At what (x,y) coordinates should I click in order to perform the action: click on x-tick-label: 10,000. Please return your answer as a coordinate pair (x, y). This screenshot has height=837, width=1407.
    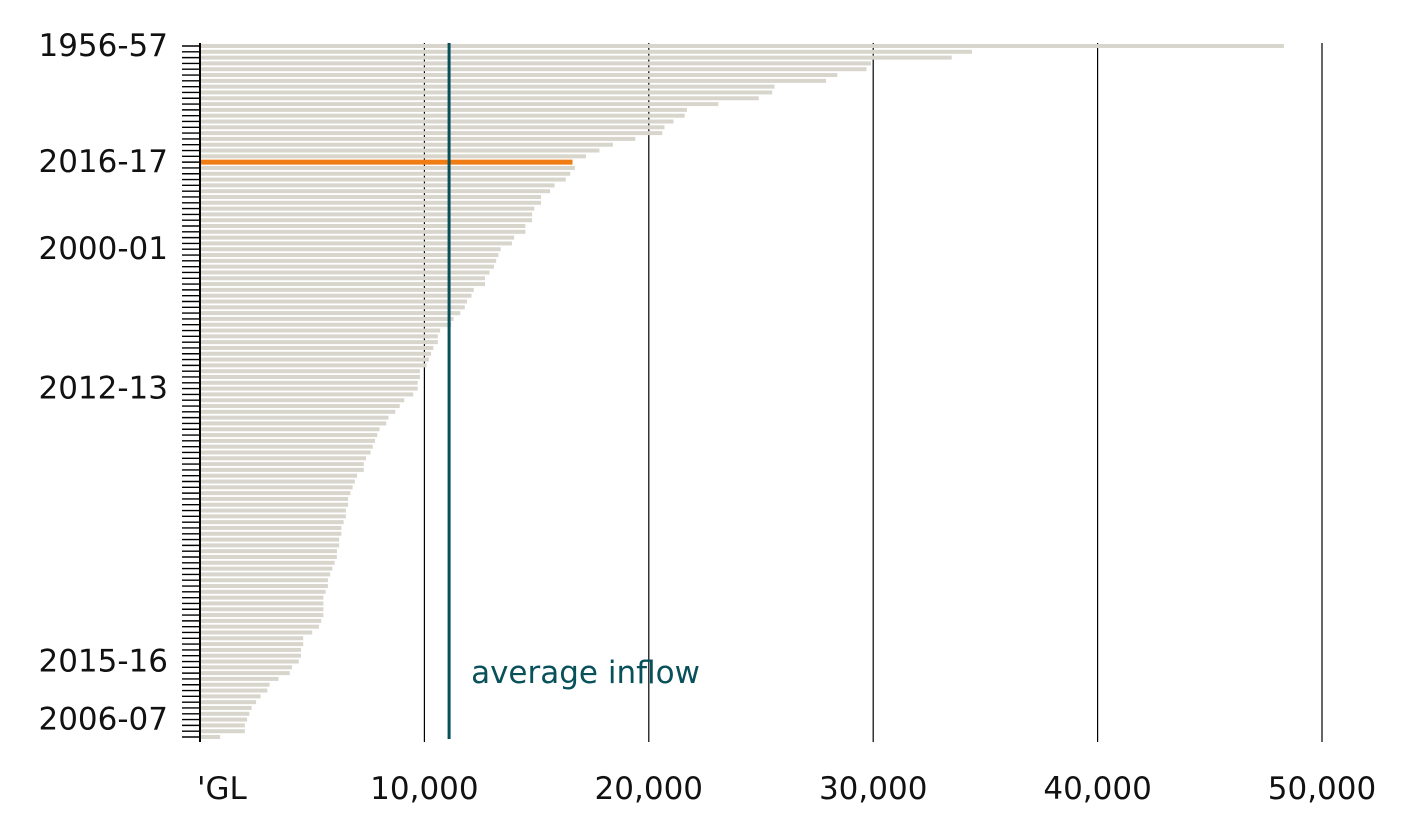
    Looking at the image, I should click on (424, 789).